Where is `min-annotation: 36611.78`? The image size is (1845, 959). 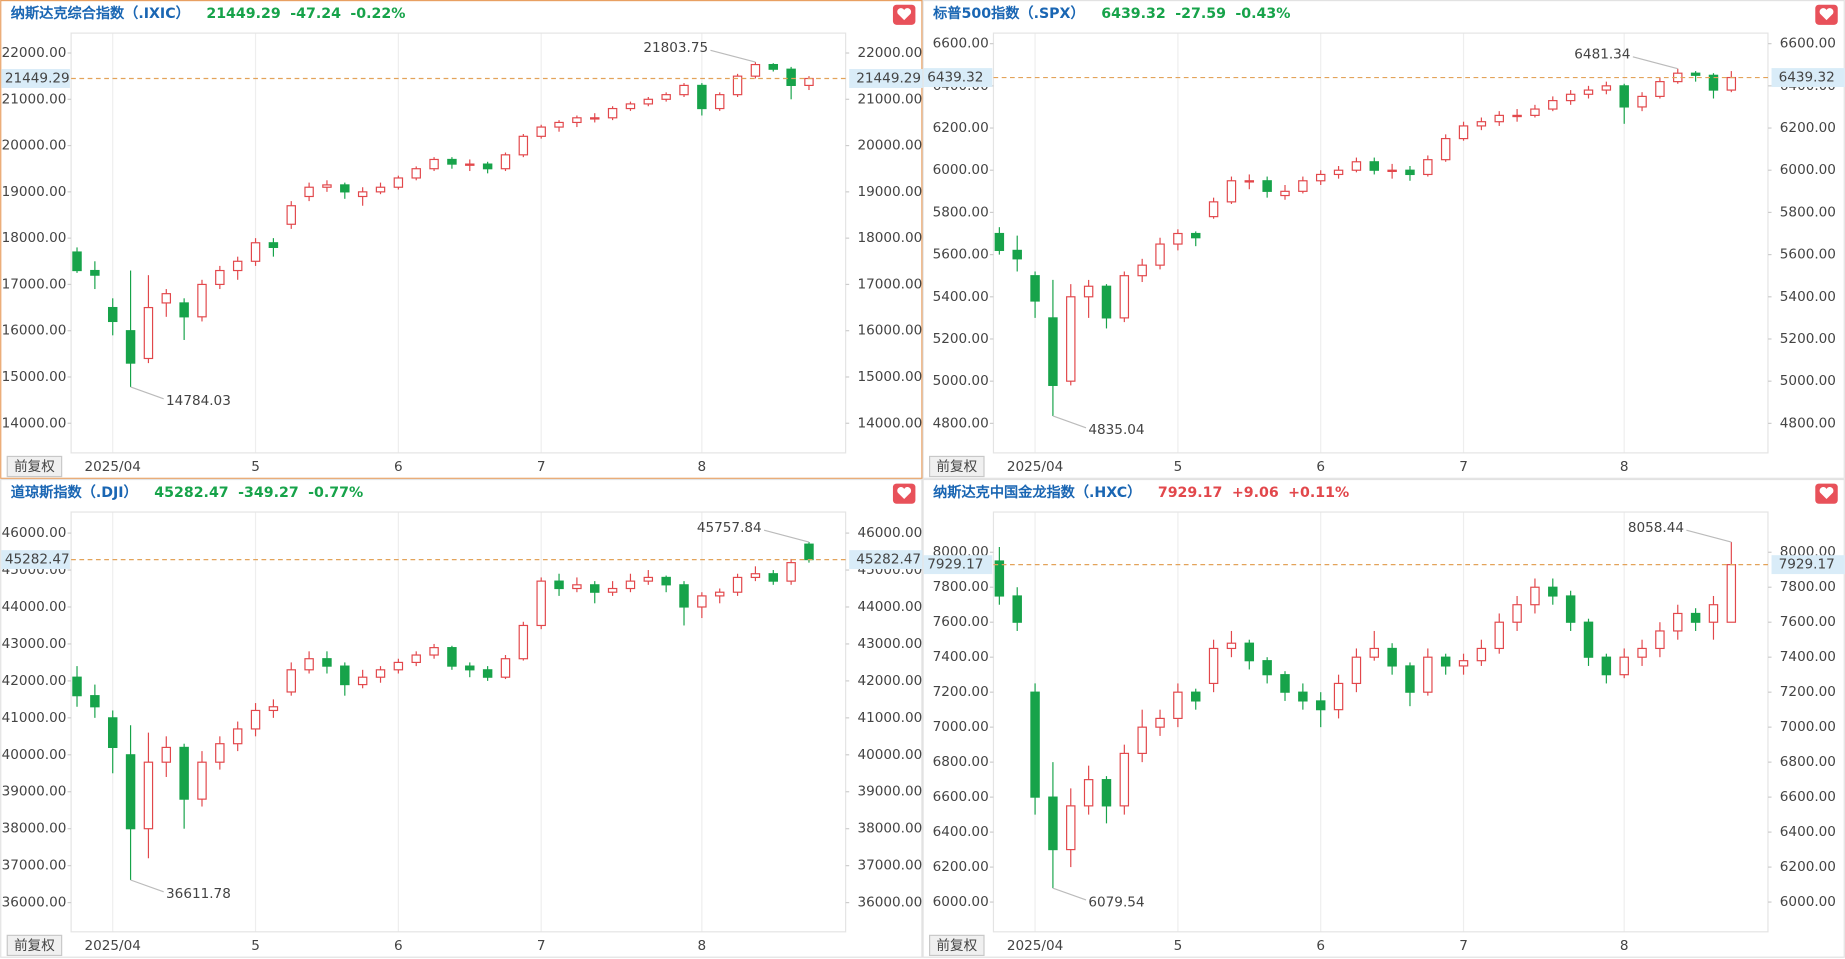
min-annotation: 36611.78 is located at coordinates (198, 894).